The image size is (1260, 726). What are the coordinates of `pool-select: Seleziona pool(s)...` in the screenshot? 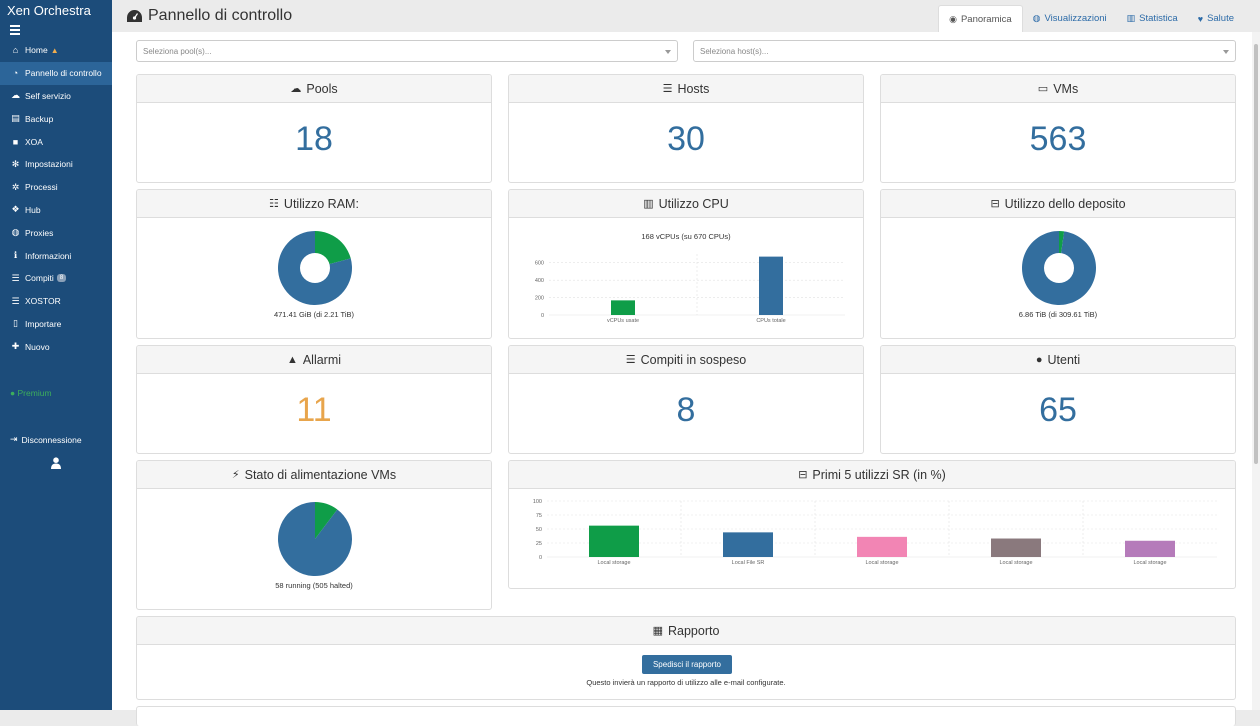 It's located at (407, 51).